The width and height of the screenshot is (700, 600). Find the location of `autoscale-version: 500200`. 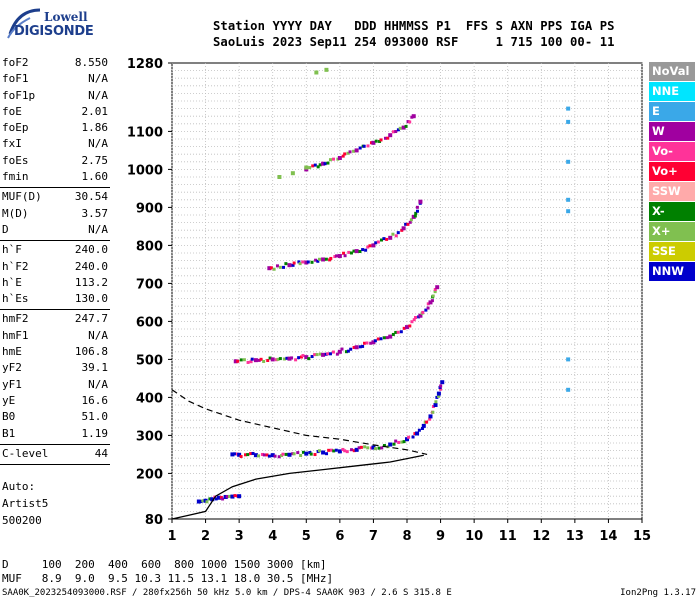

autoscale-version: 500200 is located at coordinates (22, 520).